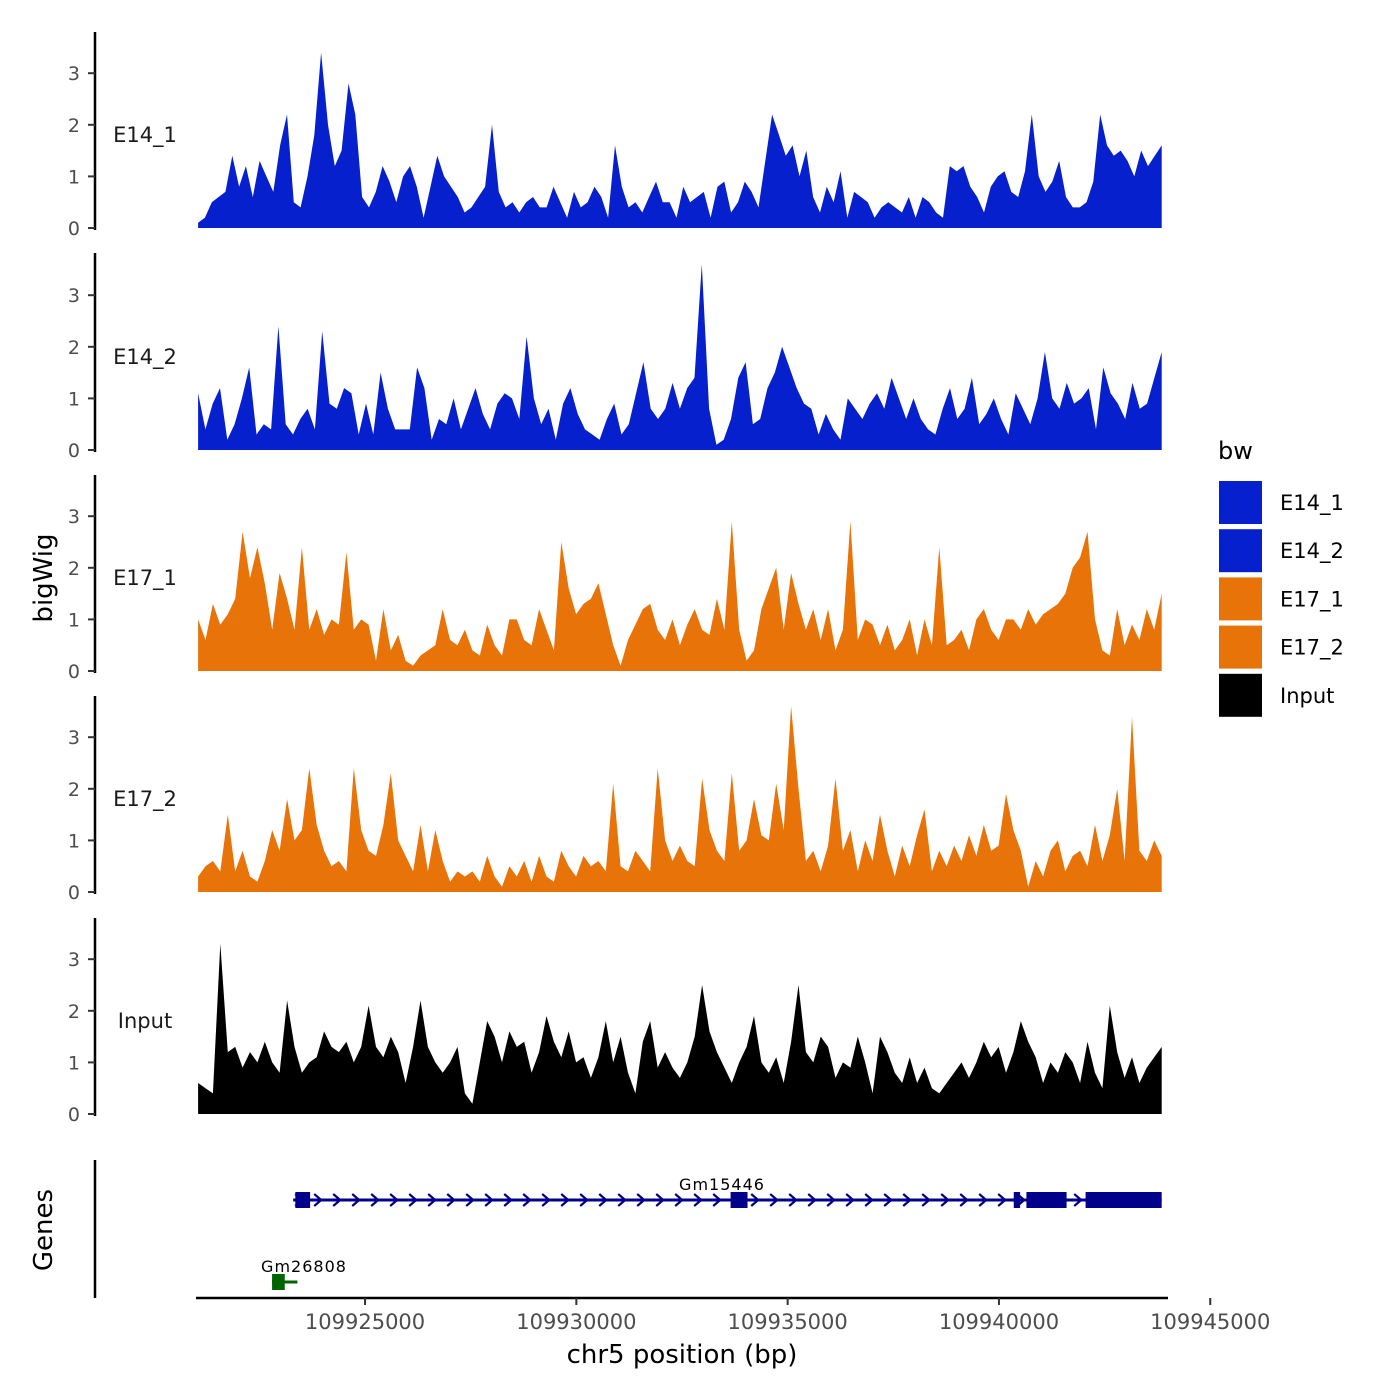 The height and width of the screenshot is (1400, 1400). What do you see at coordinates (1307, 696) in the screenshot?
I see `legend-label: Input` at bounding box center [1307, 696].